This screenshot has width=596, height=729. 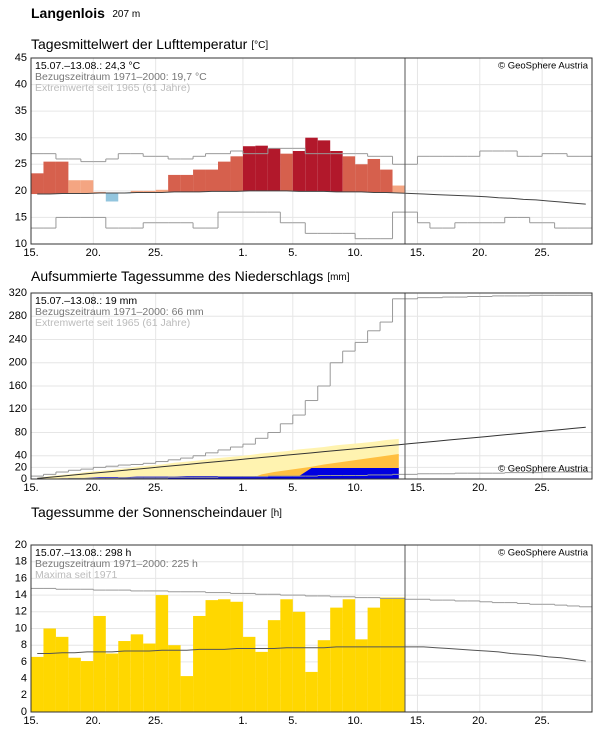 I want to click on y-tick-label: 12, so click(x=21, y=612).